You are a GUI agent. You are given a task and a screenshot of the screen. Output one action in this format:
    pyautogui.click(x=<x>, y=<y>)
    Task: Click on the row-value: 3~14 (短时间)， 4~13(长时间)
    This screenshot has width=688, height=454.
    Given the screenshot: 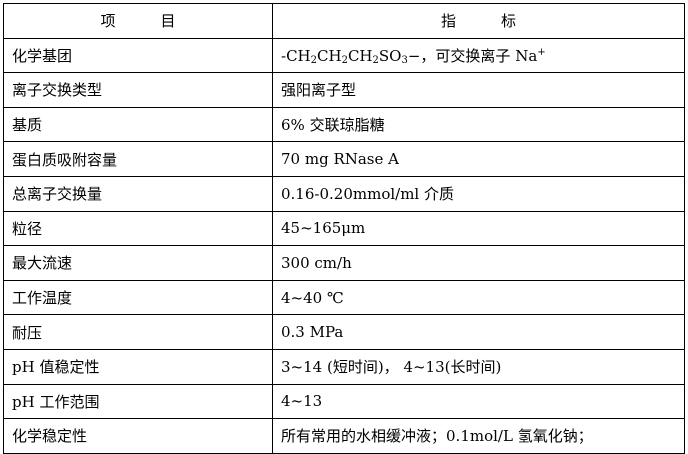 What is the action you would take?
    pyautogui.click(x=478, y=366)
    